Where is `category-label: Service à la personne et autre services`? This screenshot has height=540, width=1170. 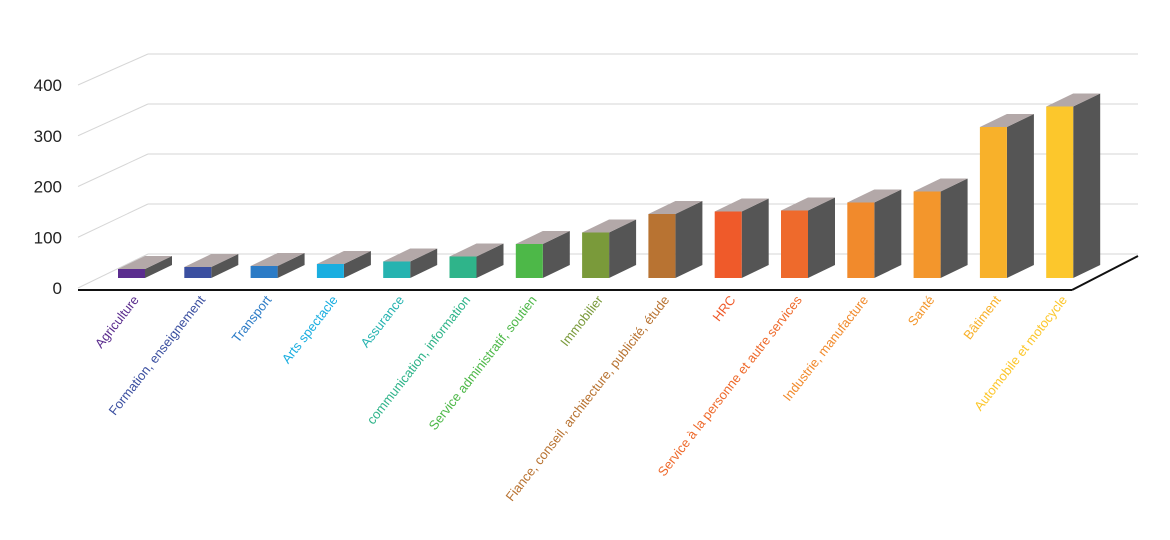
category-label: Service à la personne et autre services is located at coordinates (730, 385).